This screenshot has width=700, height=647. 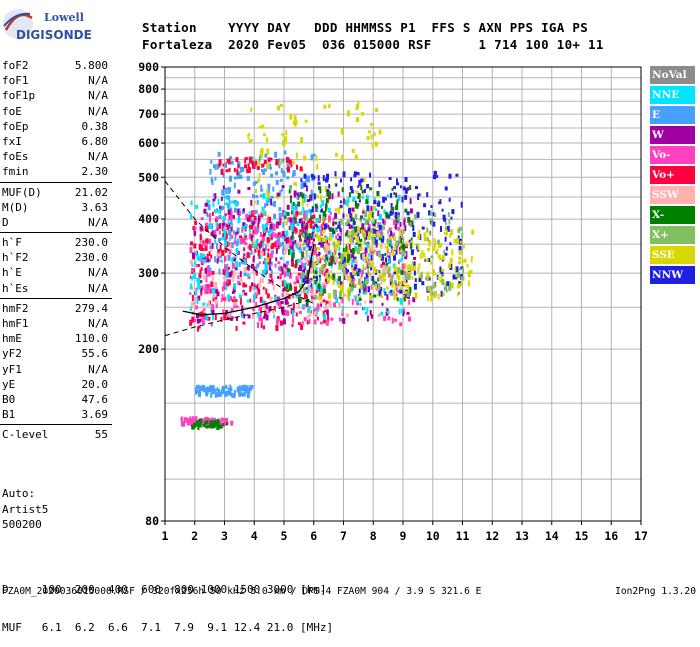 I want to click on param-row: yF2 55.6, so click(x=56, y=353).